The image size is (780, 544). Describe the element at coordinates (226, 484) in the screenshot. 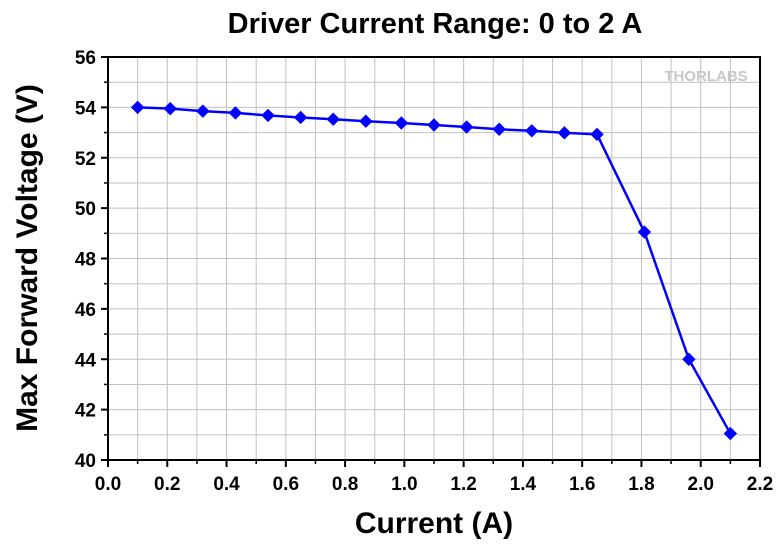

I see `x-tick-label: 0.4` at that location.